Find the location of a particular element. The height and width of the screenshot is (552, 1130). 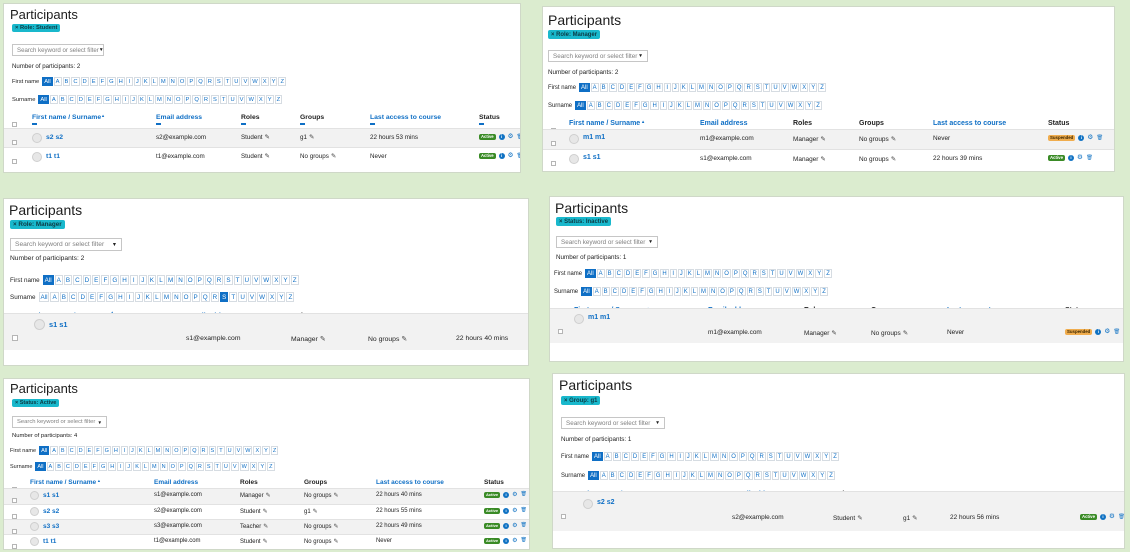

first-name-filter-letter-g: G is located at coordinates (111, 81).